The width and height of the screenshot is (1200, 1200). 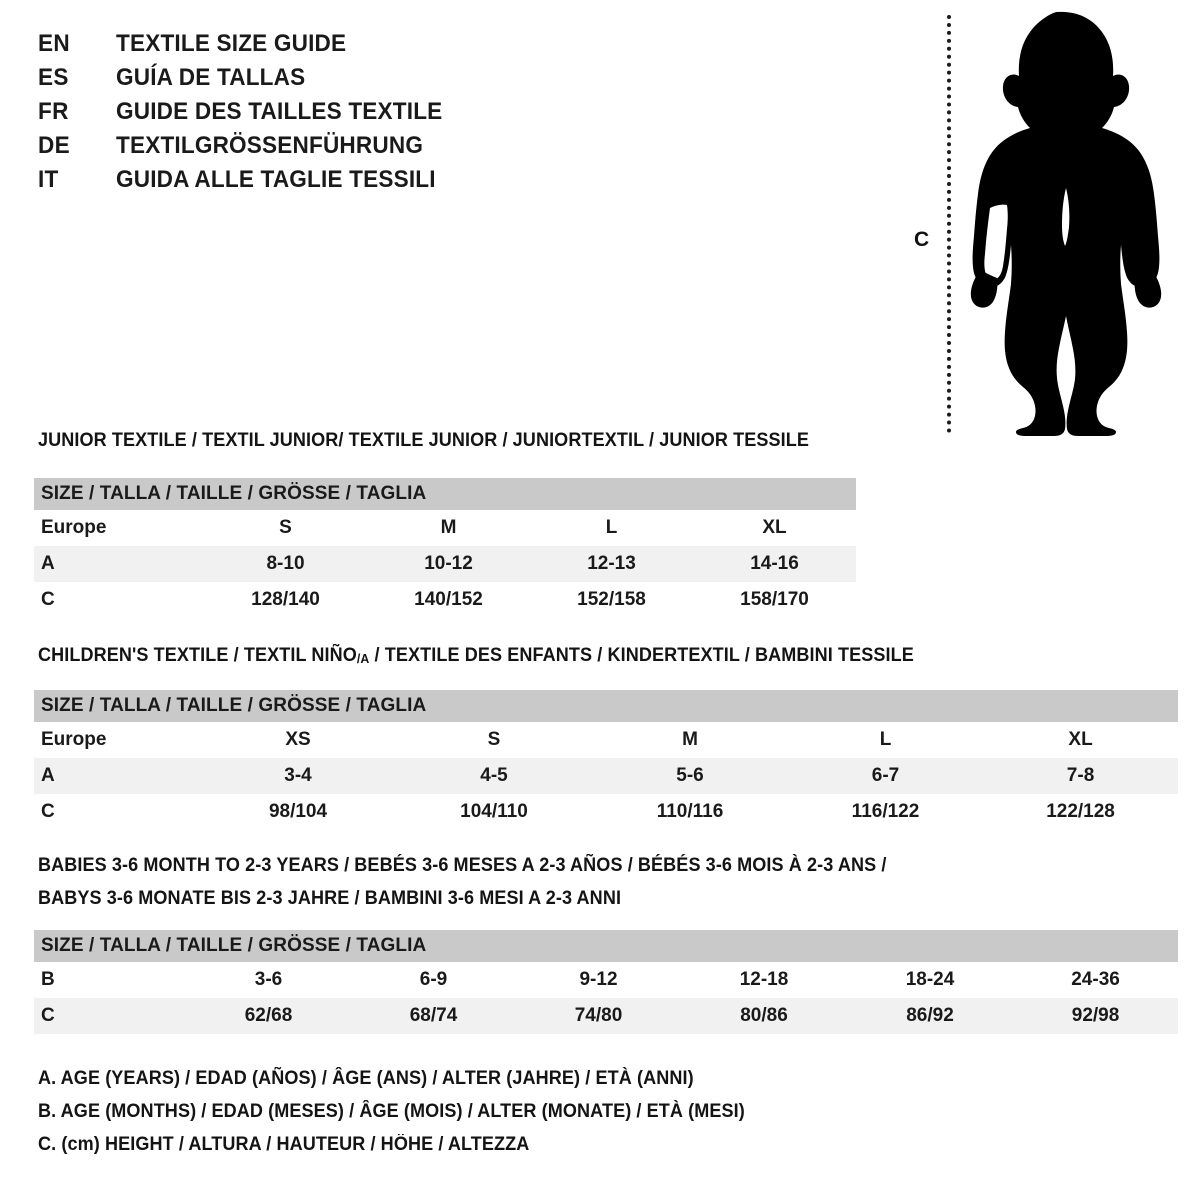 I want to click on language-title-en: TEXTILE SIZE GUIDE, so click(x=231, y=43).